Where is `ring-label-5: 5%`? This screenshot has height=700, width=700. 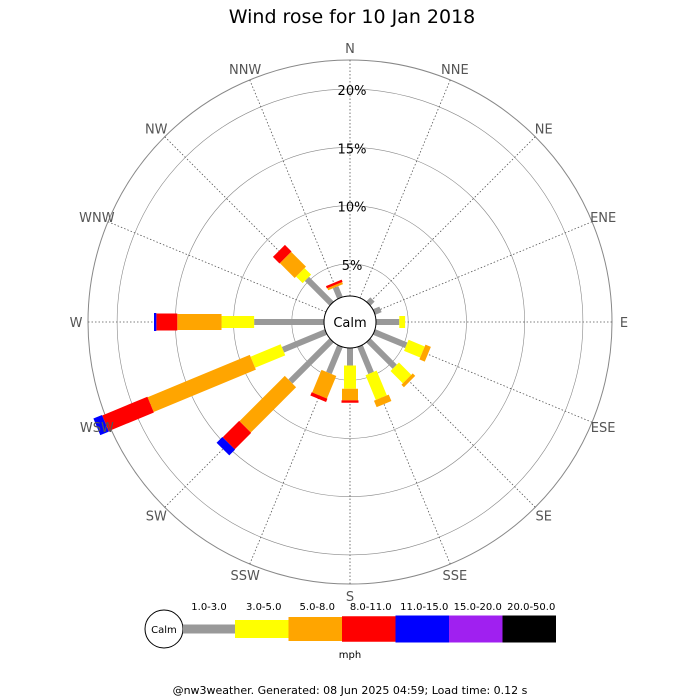
ring-label-5: 5% is located at coordinates (352, 266).